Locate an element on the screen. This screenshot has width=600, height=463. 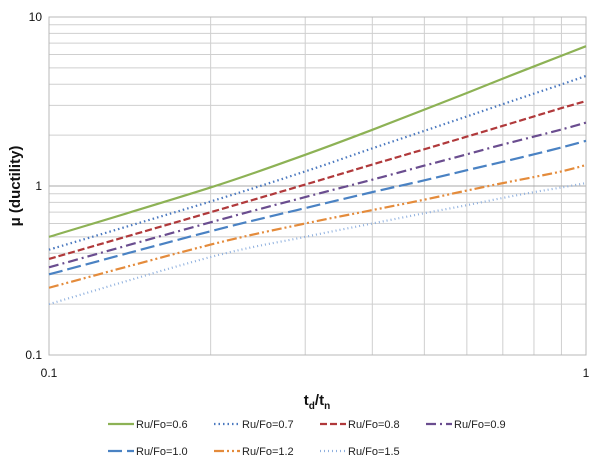
x-axis-title-mid: /t is located at coordinates (319, 400).